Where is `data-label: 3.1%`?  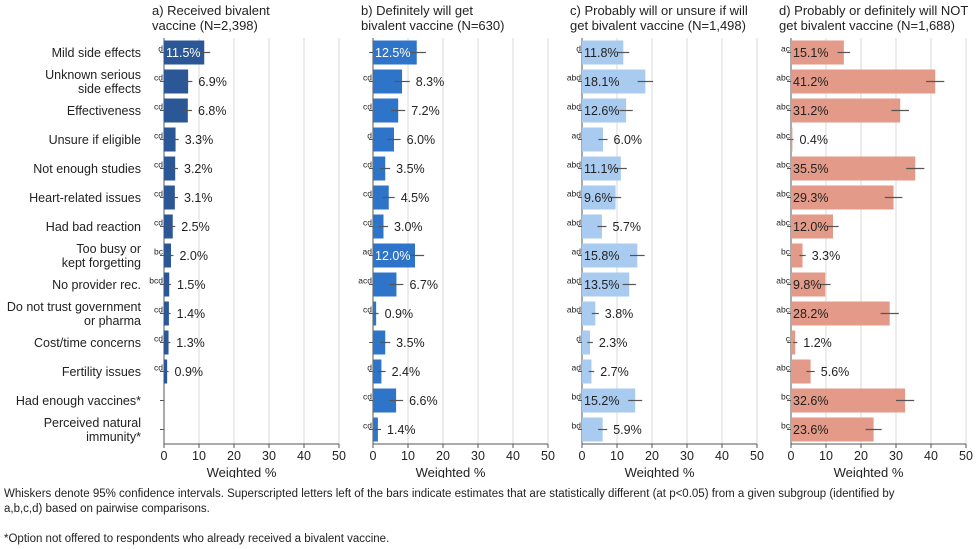 data-label: 3.1% is located at coordinates (198, 198).